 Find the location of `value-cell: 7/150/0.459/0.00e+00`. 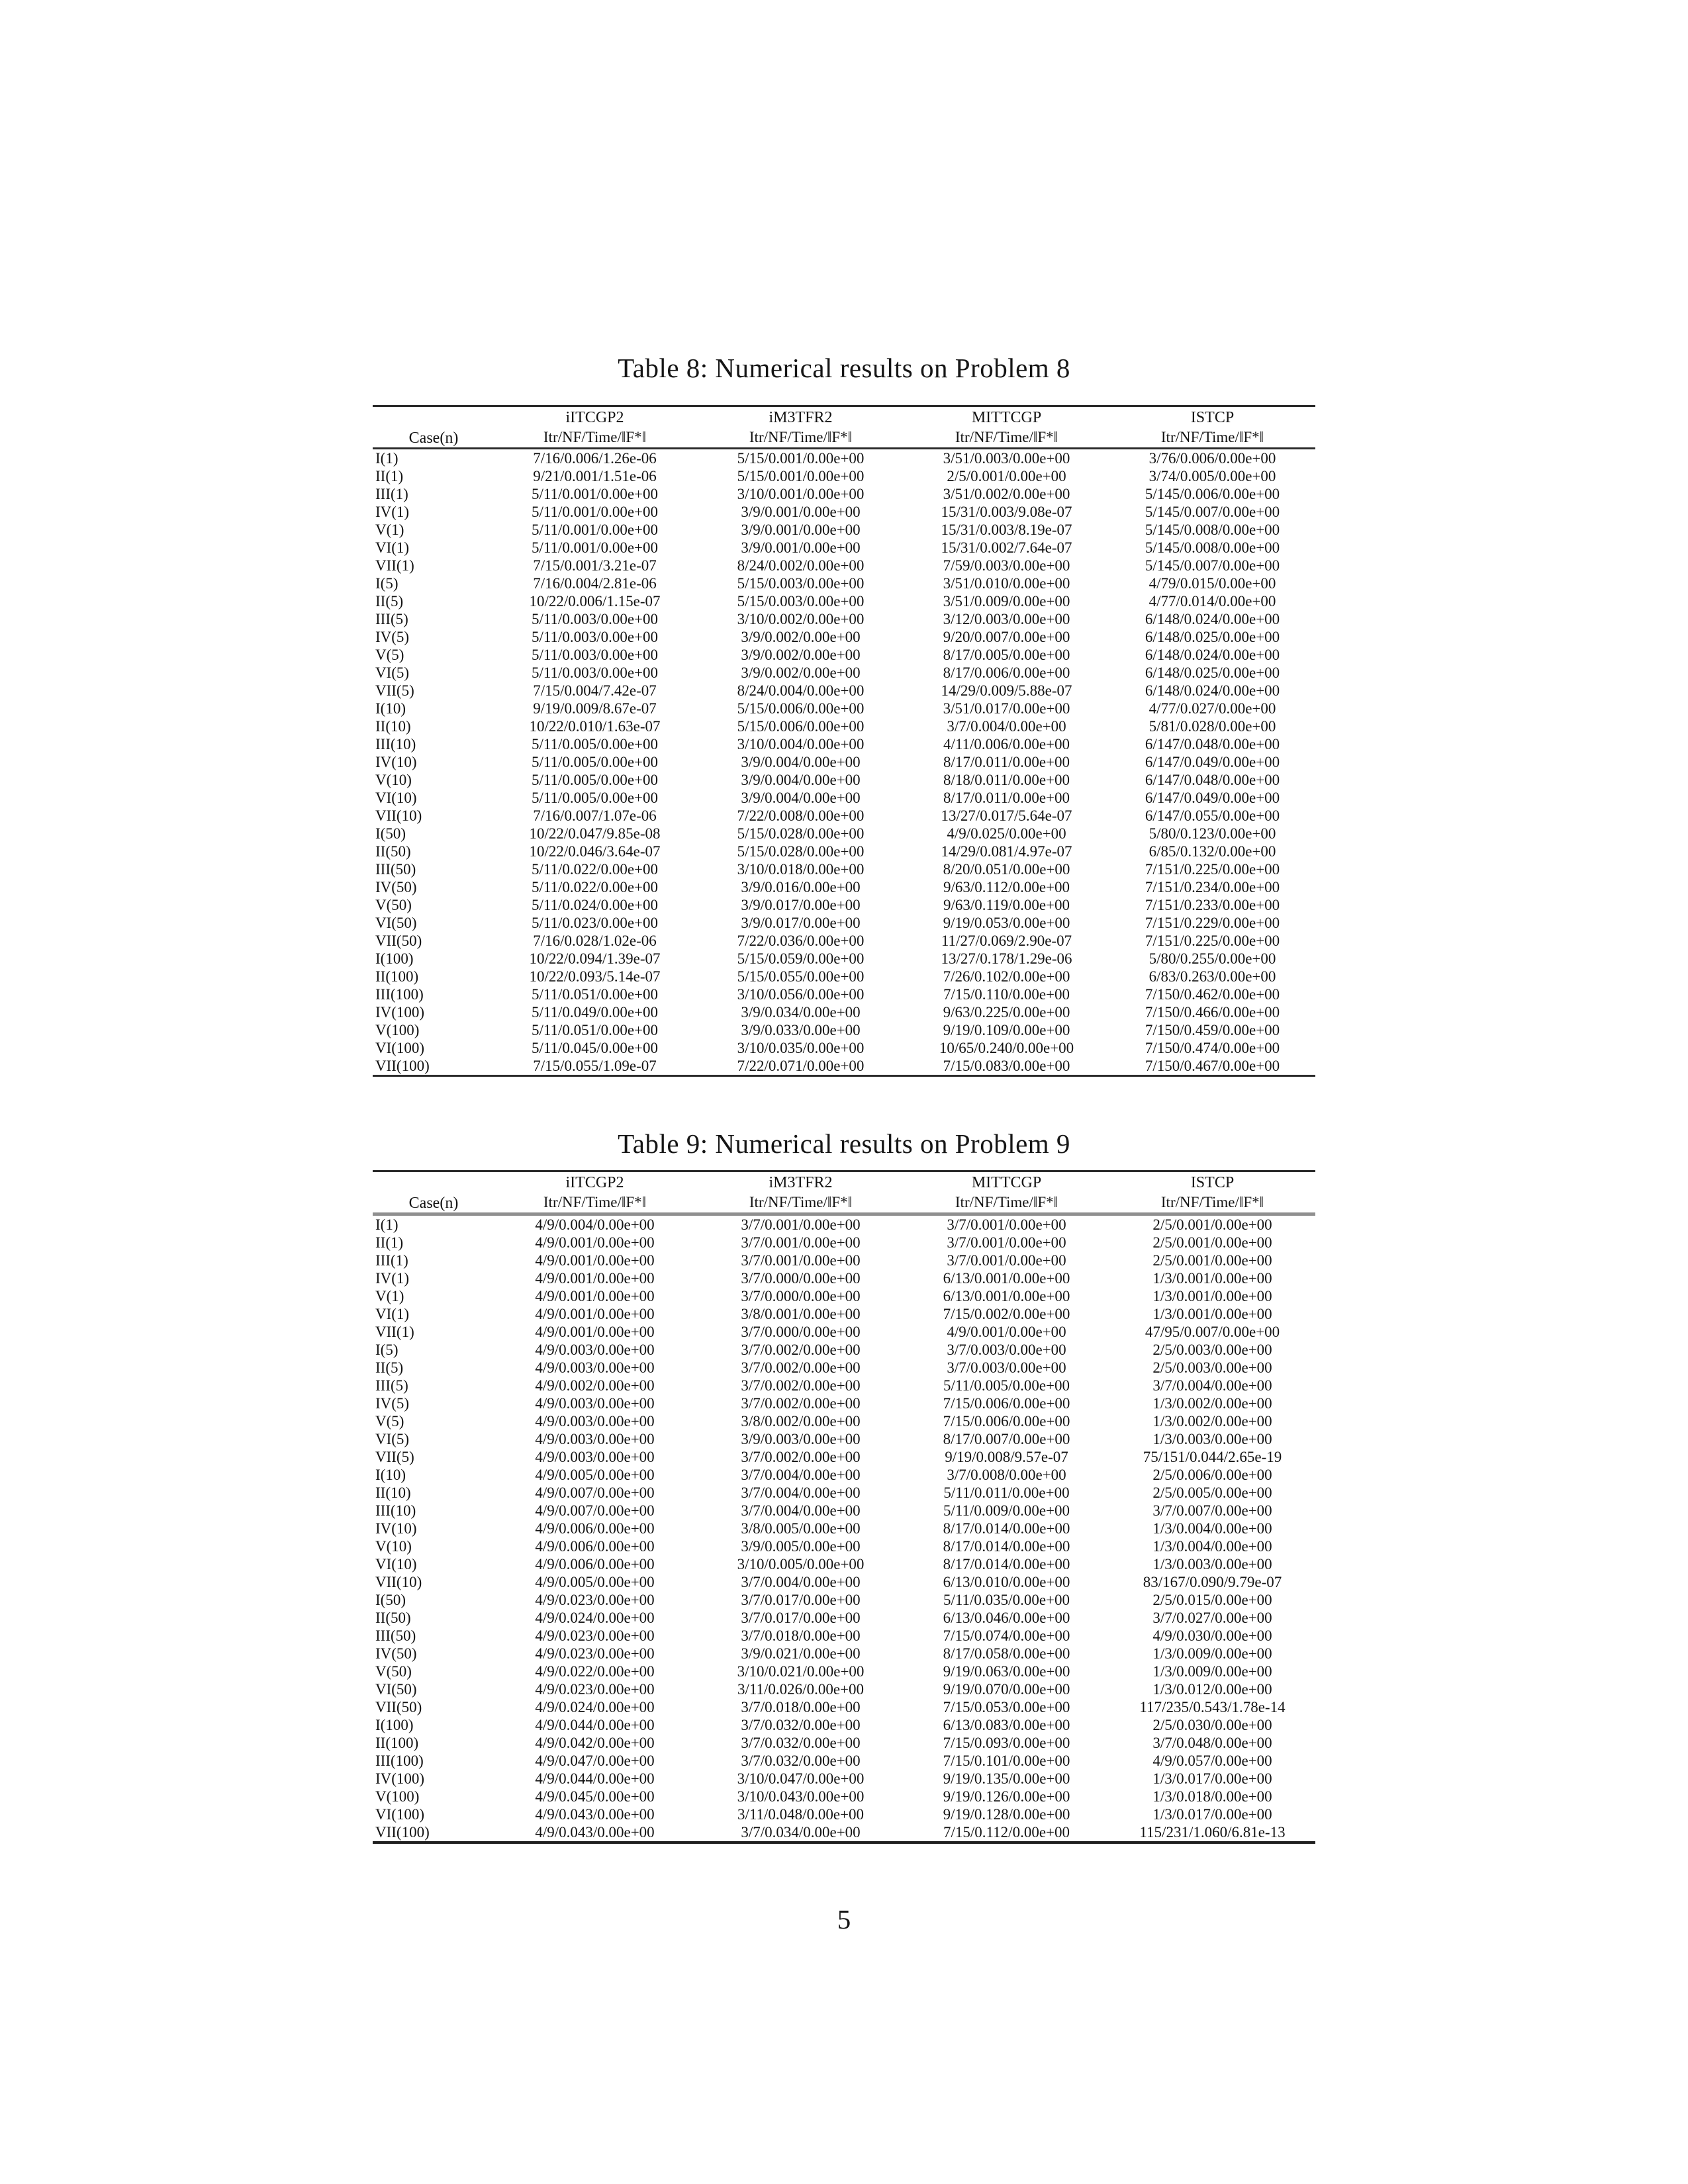

value-cell: 7/150/0.459/0.00e+00 is located at coordinates (1212, 1029).